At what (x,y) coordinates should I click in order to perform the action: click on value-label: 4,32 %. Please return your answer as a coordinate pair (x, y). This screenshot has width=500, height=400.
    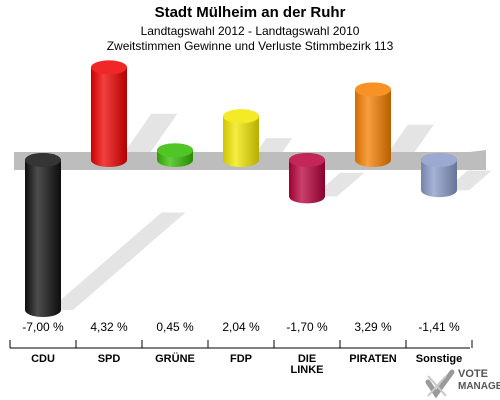
    Looking at the image, I should click on (109, 327).